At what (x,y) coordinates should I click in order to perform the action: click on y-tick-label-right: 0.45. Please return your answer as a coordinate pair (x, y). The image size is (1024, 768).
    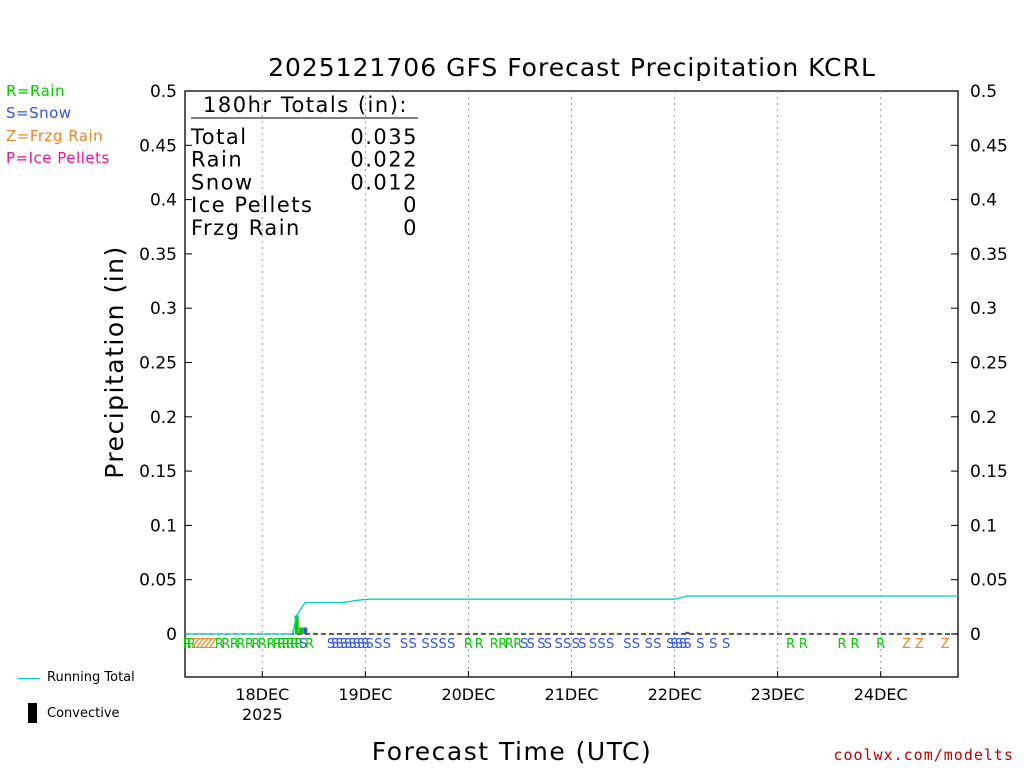
    Looking at the image, I should click on (989, 146).